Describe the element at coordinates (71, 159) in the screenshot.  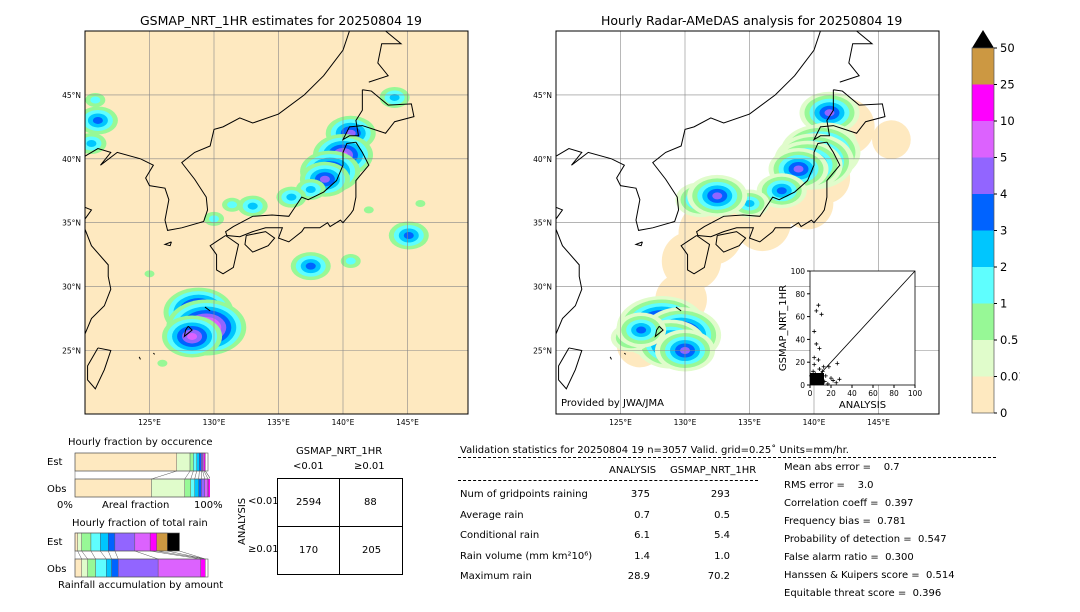
I see `lat-tick: 40°N` at that location.